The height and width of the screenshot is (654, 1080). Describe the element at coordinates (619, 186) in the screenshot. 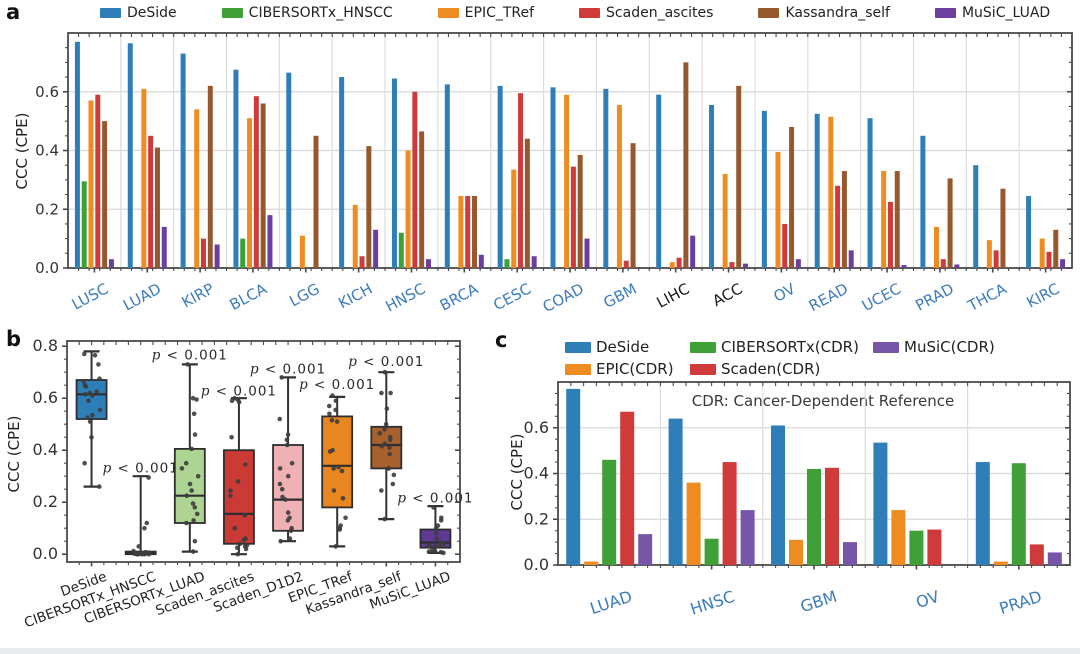

I see `bar-GBM-EPIC_TRef` at that location.